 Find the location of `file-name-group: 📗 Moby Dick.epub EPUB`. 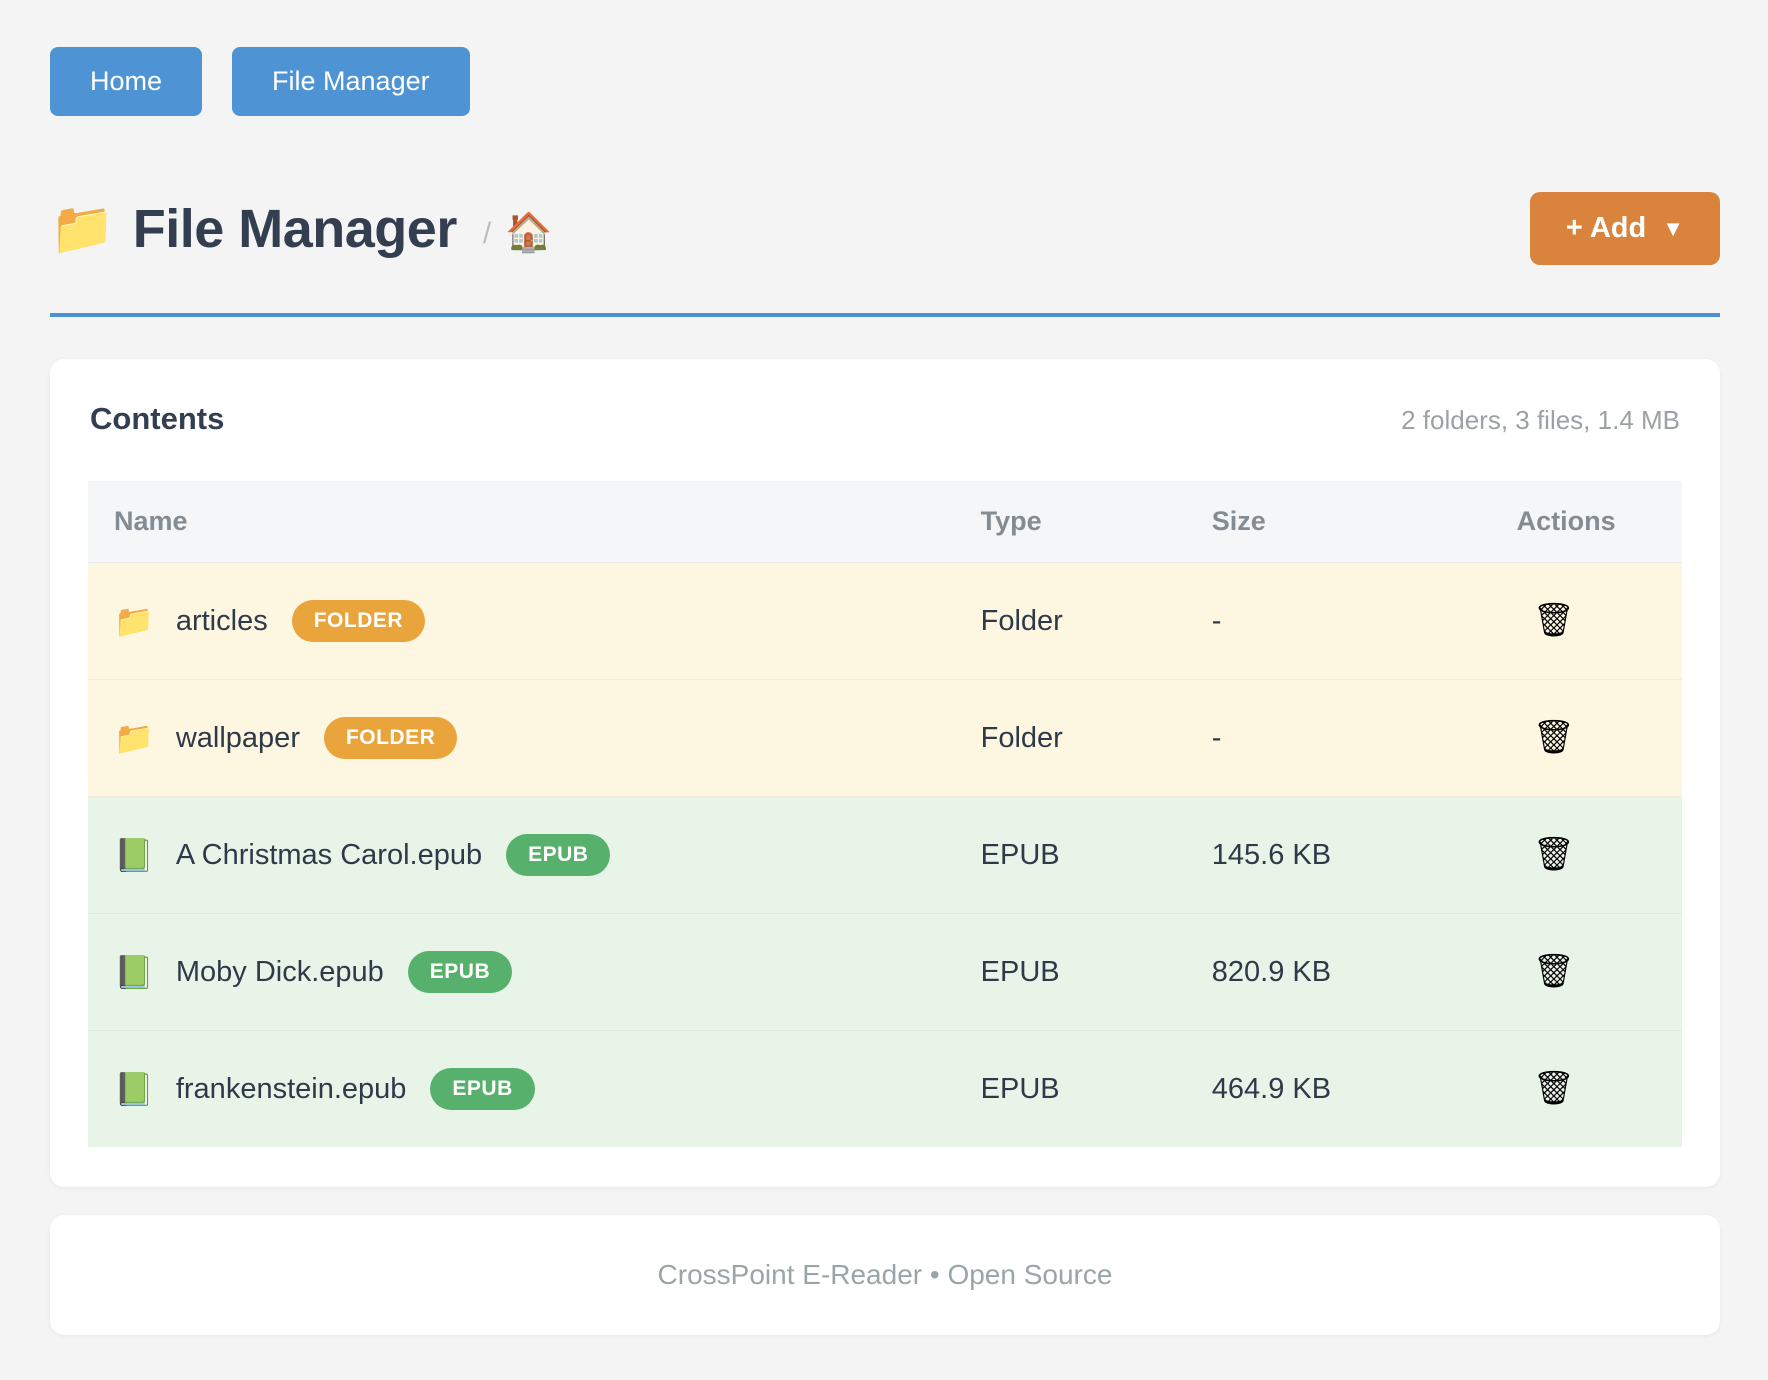

file-name-group: 📗 Moby Dick.epub EPUB is located at coordinates (547, 972).